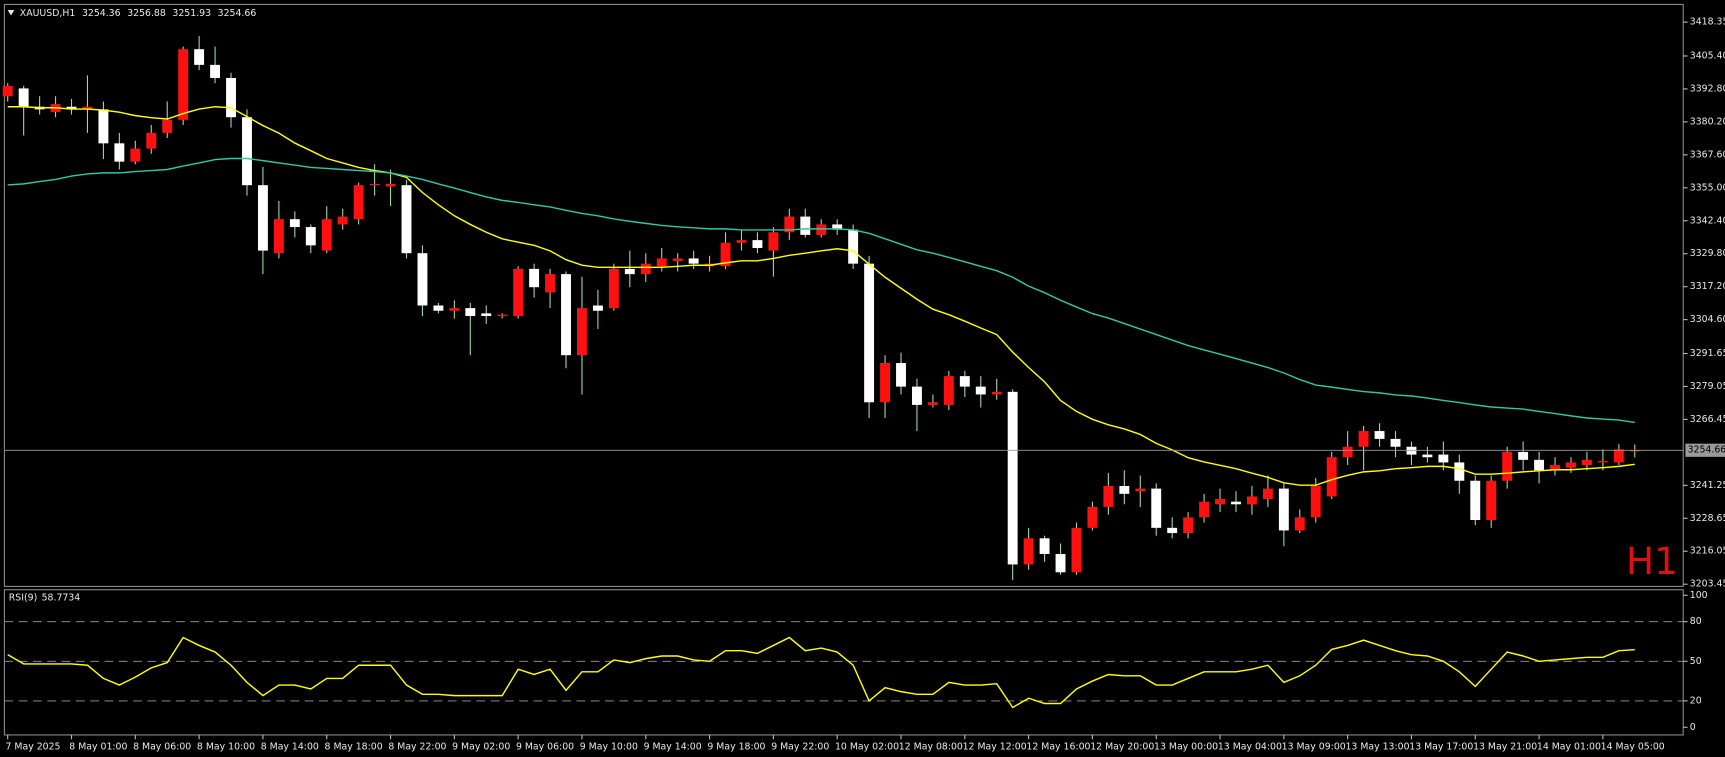 Image resolution: width=1725 pixels, height=757 pixels. I want to click on symbol-title: XAUUSD,H1, so click(48, 13).